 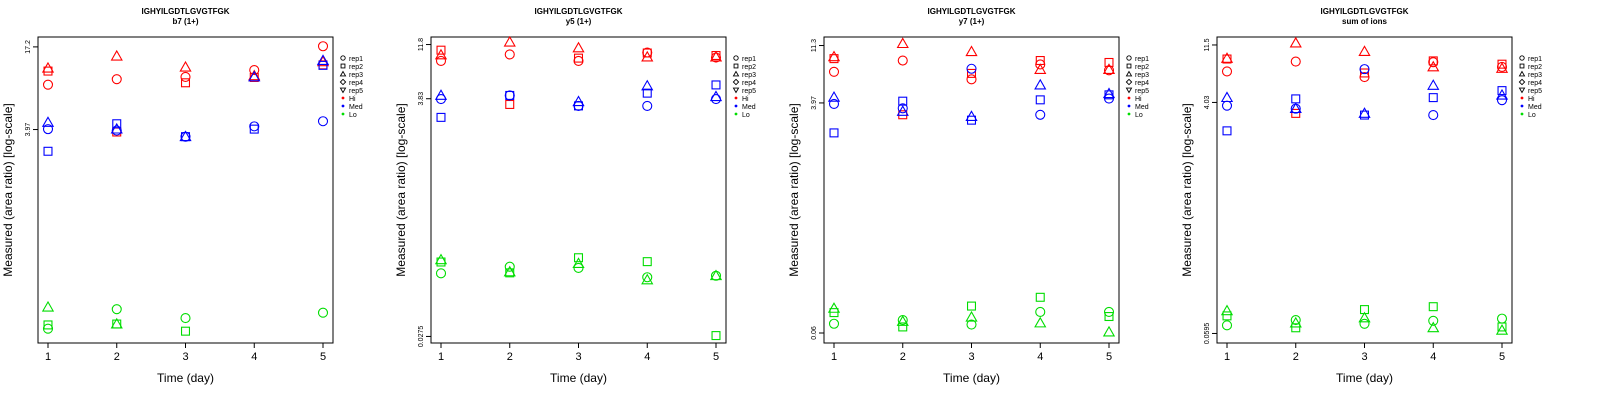 I want to click on y-tick-label: 11.5, so click(x=1207, y=44).